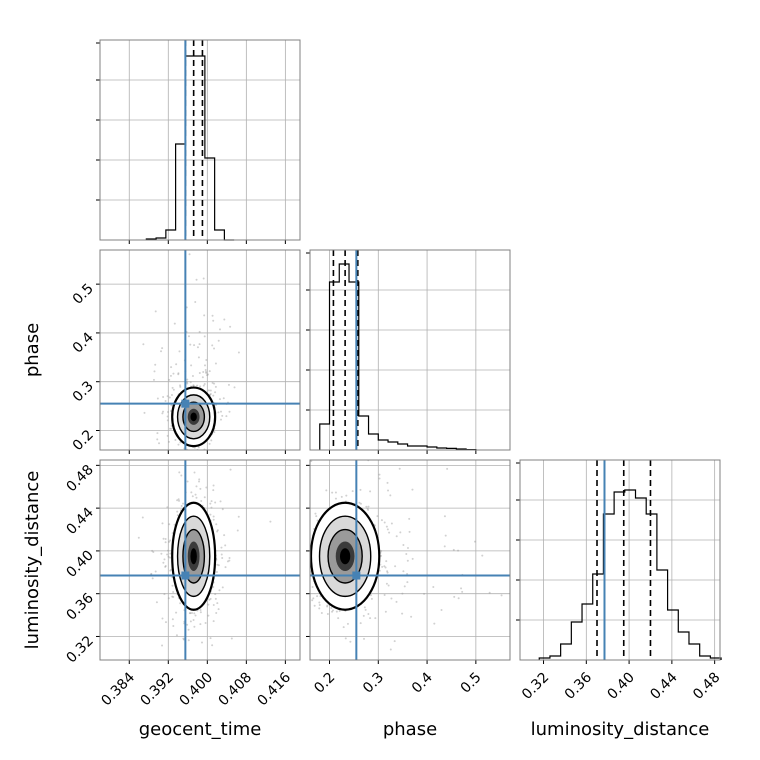  What do you see at coordinates (410, 729) in the screenshot?
I see `xlabel-phase: phase` at bounding box center [410, 729].